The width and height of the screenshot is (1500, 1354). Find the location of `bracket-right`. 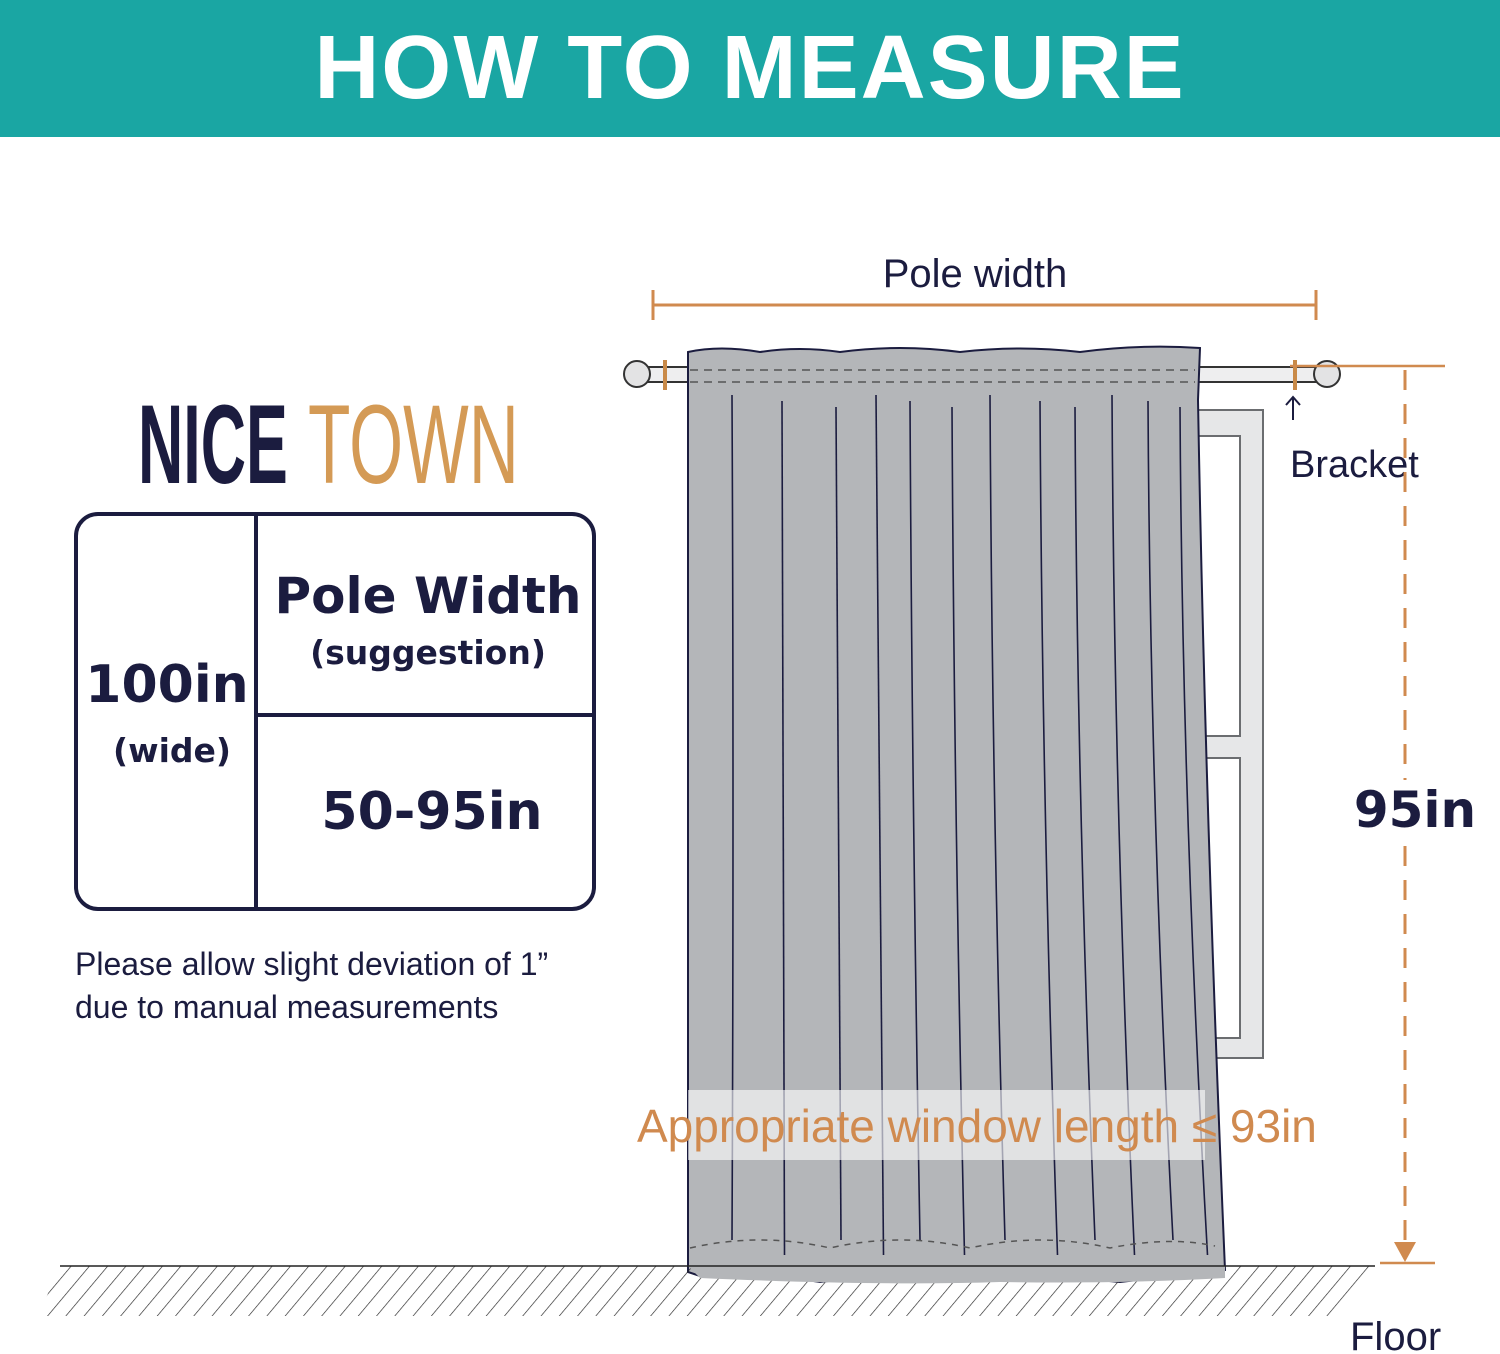

bracket-right is located at coordinates (1295, 375).